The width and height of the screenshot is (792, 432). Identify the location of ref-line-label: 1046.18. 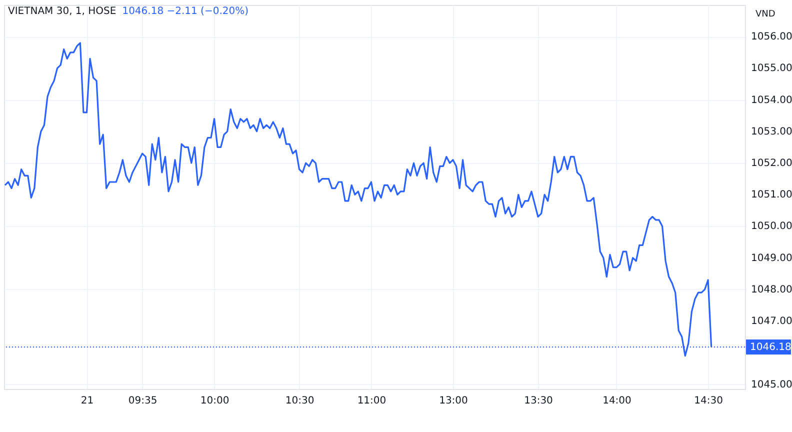
(771, 347).